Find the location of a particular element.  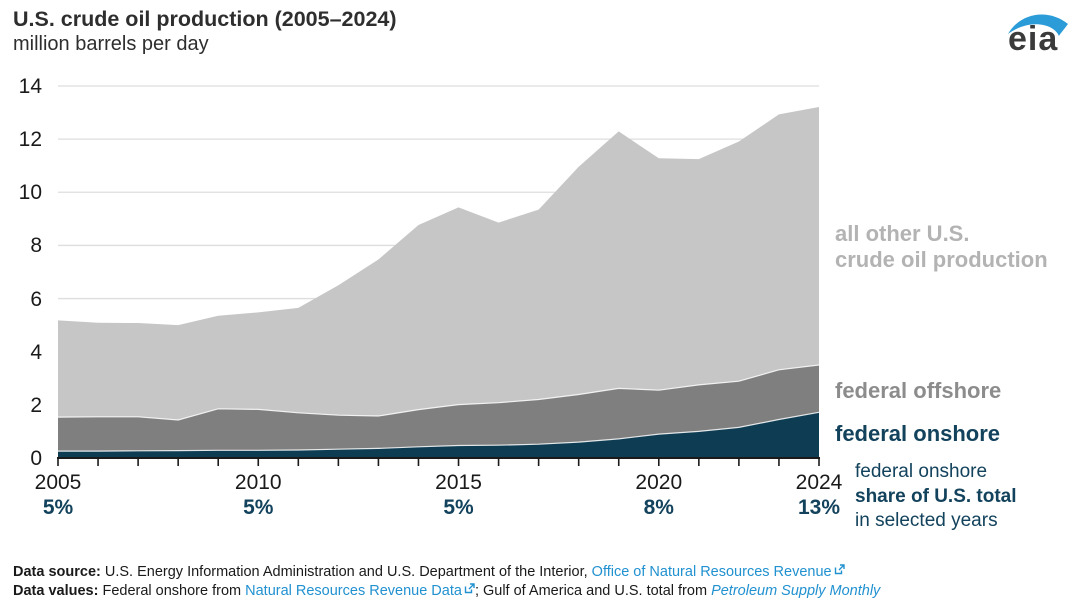

share-annotation-line3: in selected years is located at coordinates (926, 520).